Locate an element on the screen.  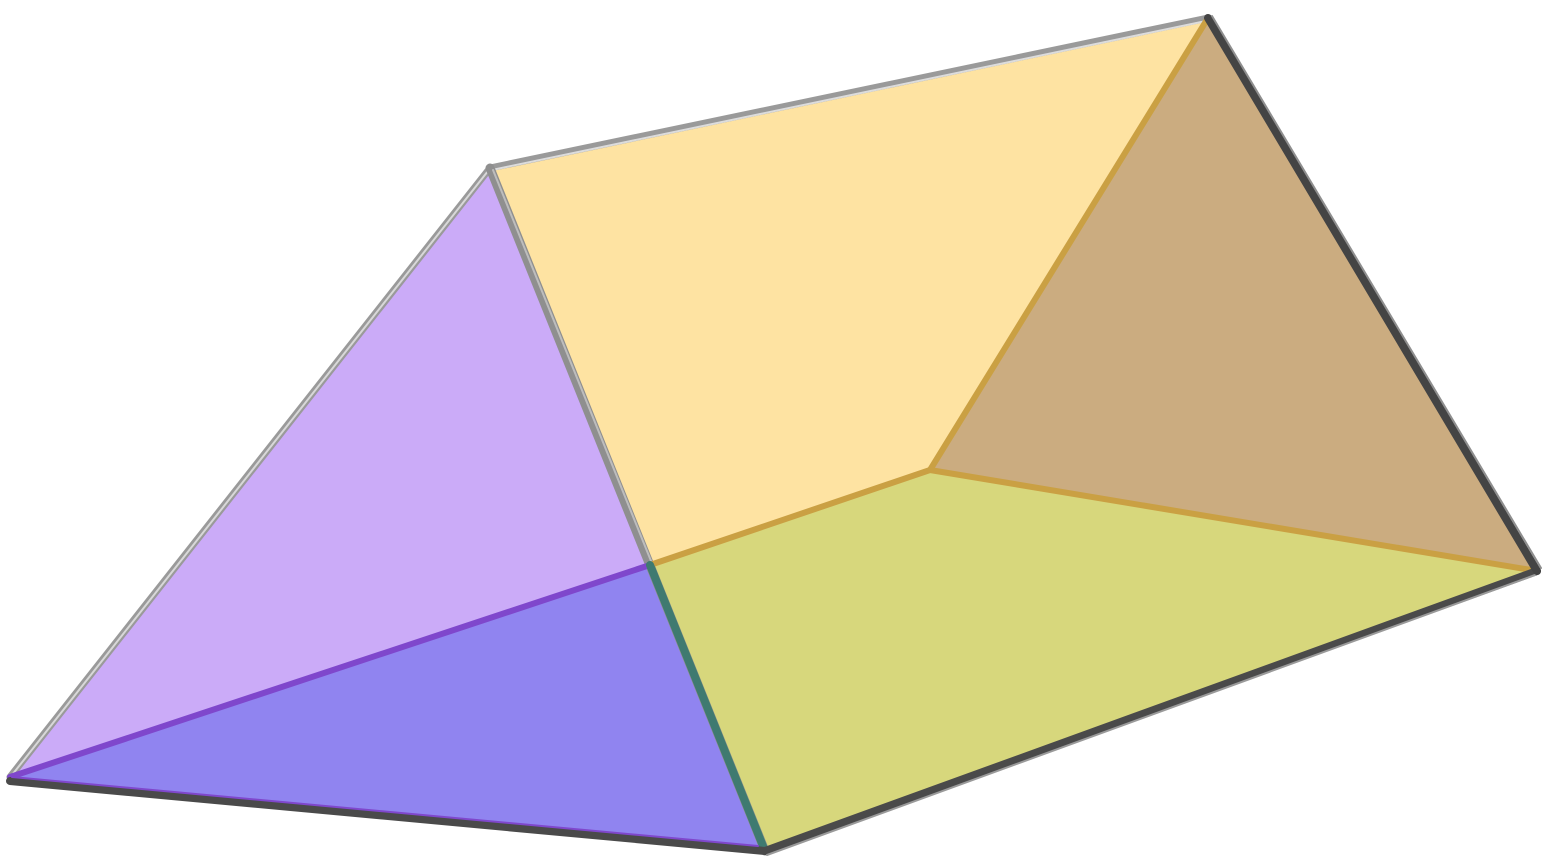
edge-back-left is located at coordinates (1069, 244).